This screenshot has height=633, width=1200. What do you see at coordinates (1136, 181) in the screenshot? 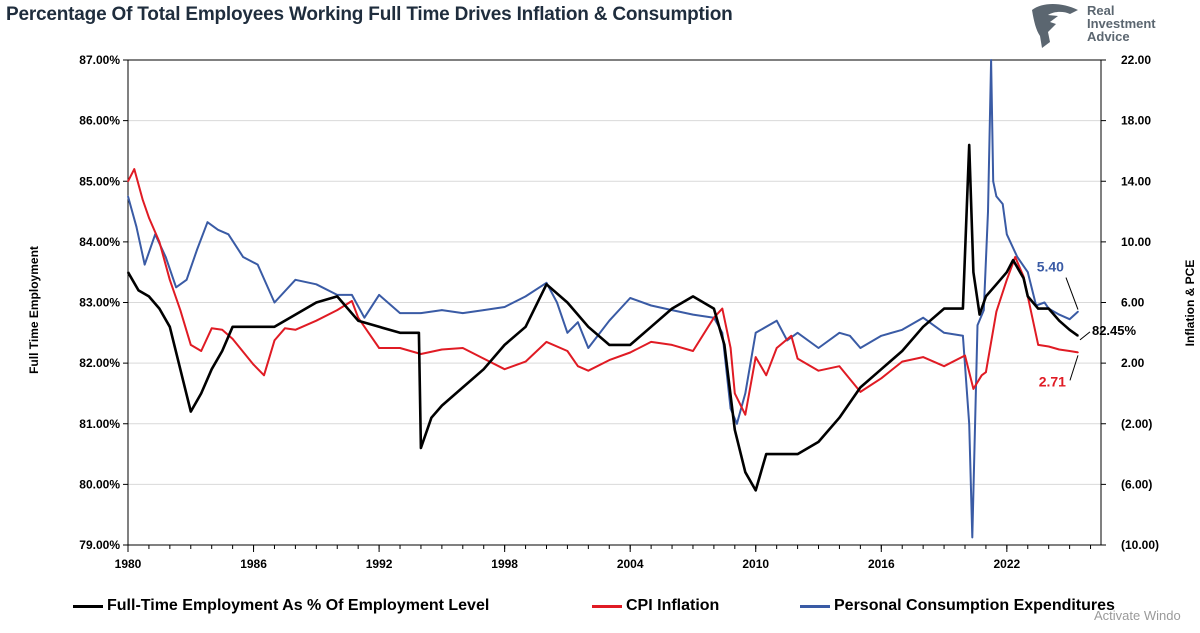
I see `y-right-tick-label: 14.00` at bounding box center [1136, 181].